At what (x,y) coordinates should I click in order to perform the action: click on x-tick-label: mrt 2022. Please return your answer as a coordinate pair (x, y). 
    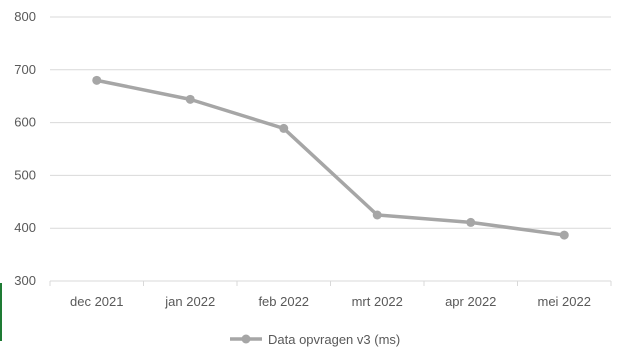
    Looking at the image, I should click on (377, 301).